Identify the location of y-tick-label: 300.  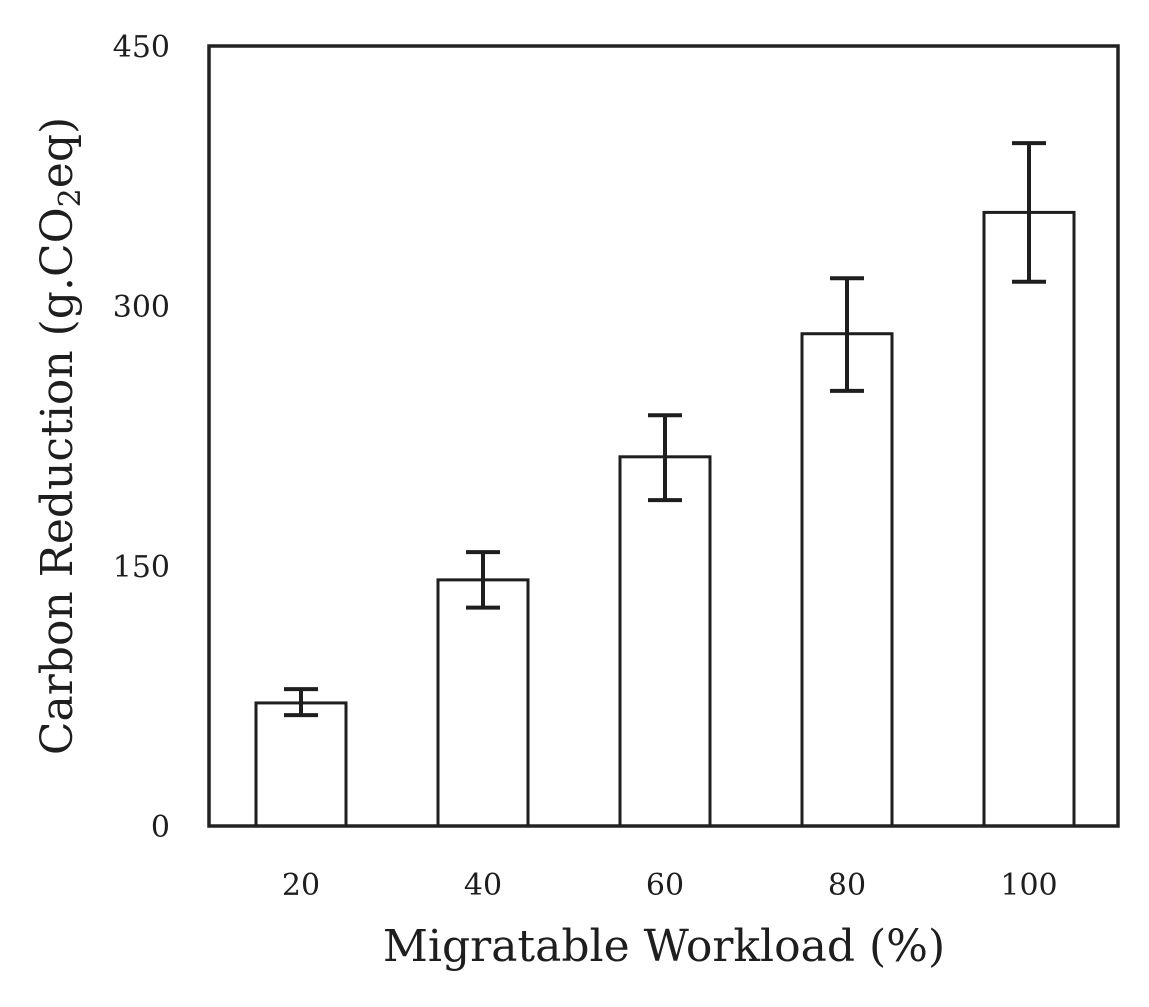
(141, 307).